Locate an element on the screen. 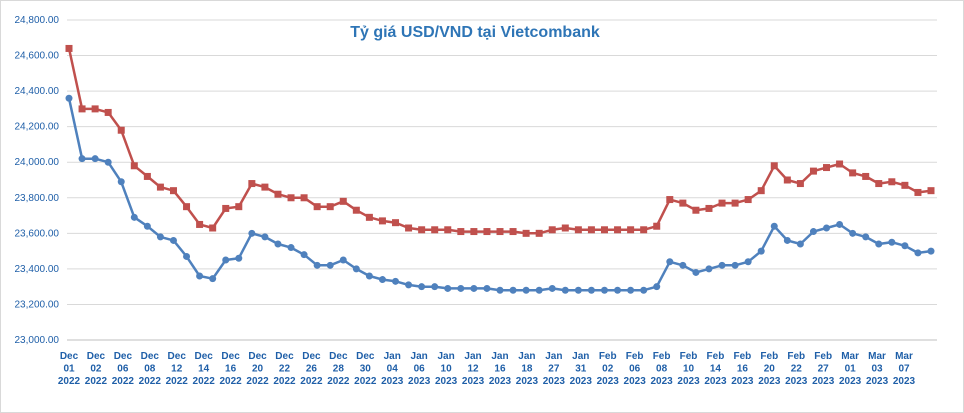 The height and width of the screenshot is (413, 964). y-tick-label-8: 24,600.00 is located at coordinates (37, 56).